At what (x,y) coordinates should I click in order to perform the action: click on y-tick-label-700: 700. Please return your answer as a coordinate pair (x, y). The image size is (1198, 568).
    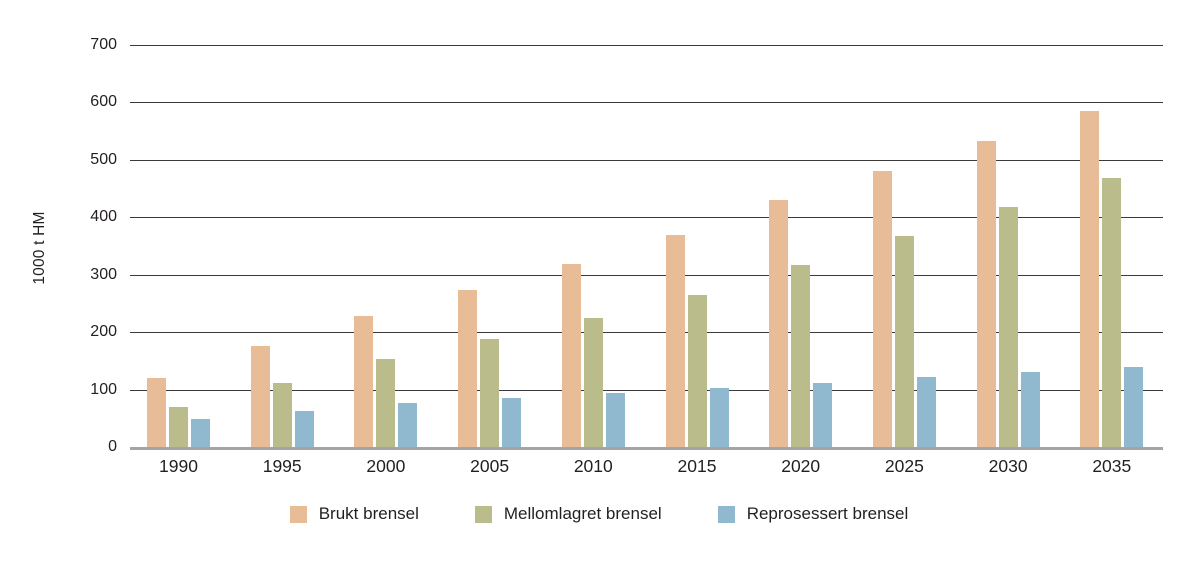
    Looking at the image, I should click on (103, 44).